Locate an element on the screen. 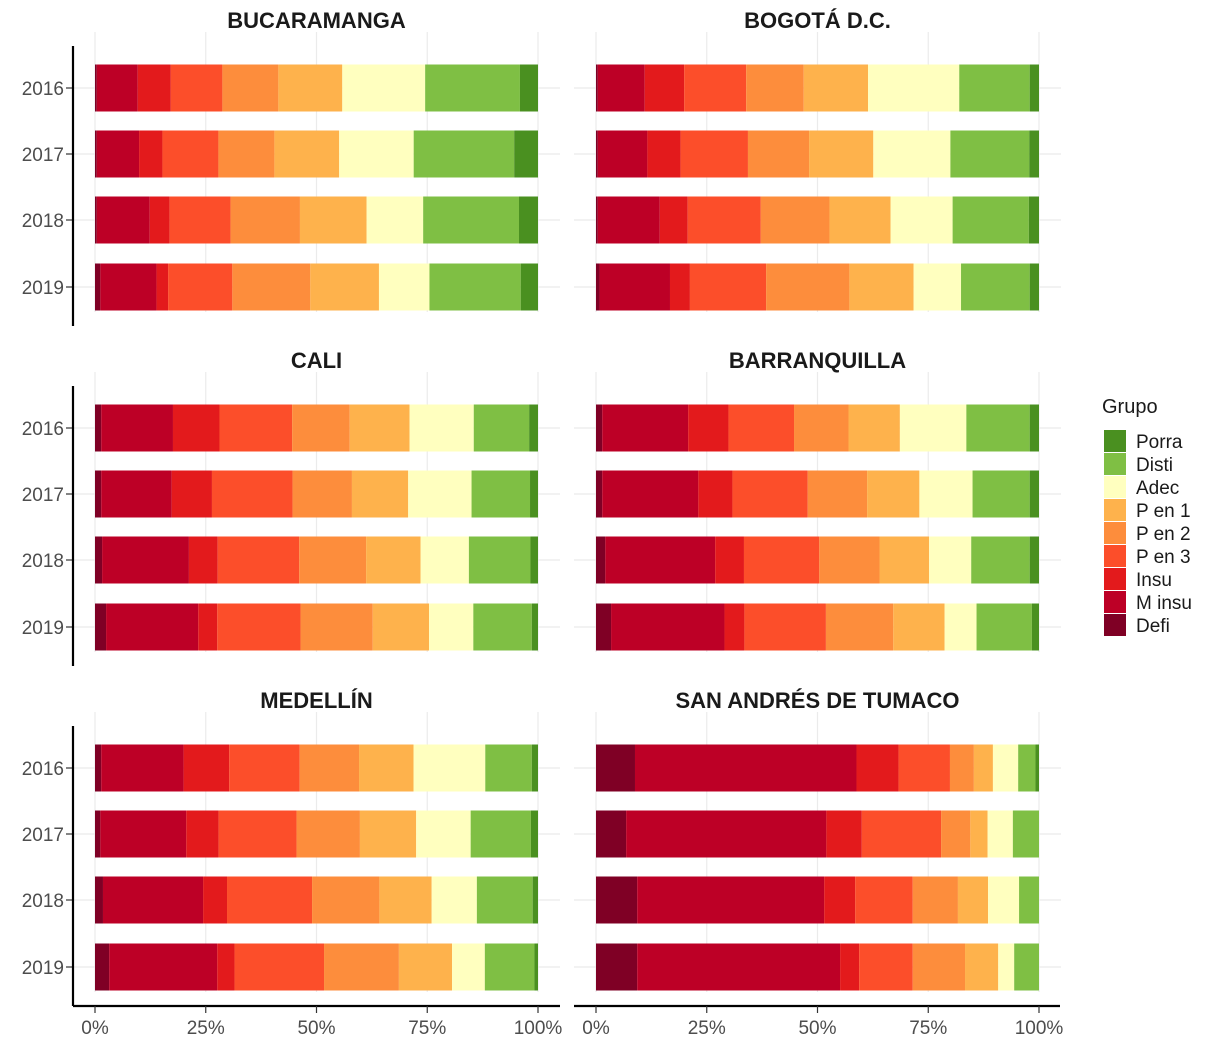 The width and height of the screenshot is (1224, 1039). x-tick-label: 25% is located at coordinates (206, 1028).